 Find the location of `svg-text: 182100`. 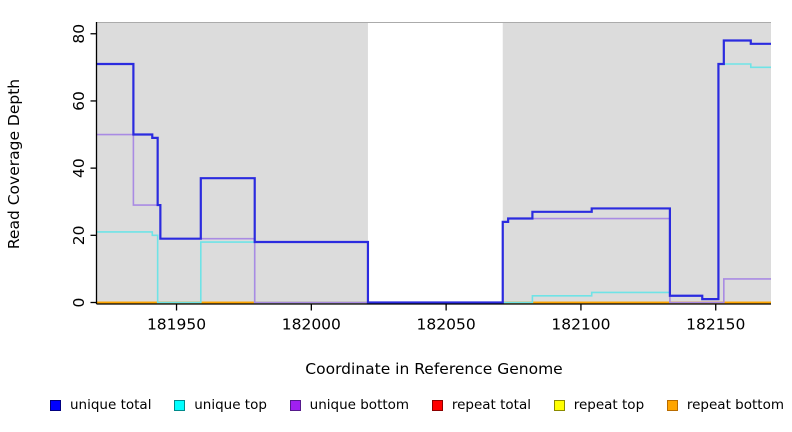

svg-text: 182100 is located at coordinates (580, 325).